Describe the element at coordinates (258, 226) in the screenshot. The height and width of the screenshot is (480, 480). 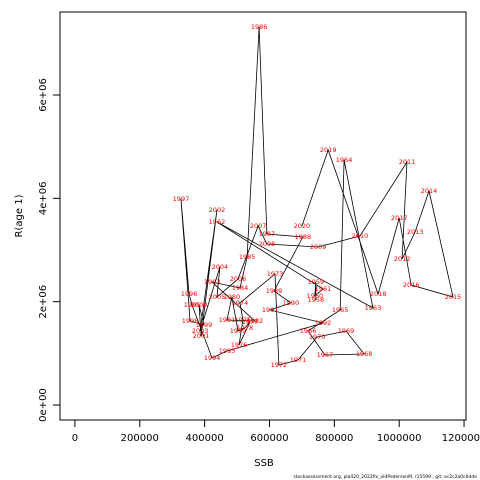
I see `year-label: 2007` at that location.